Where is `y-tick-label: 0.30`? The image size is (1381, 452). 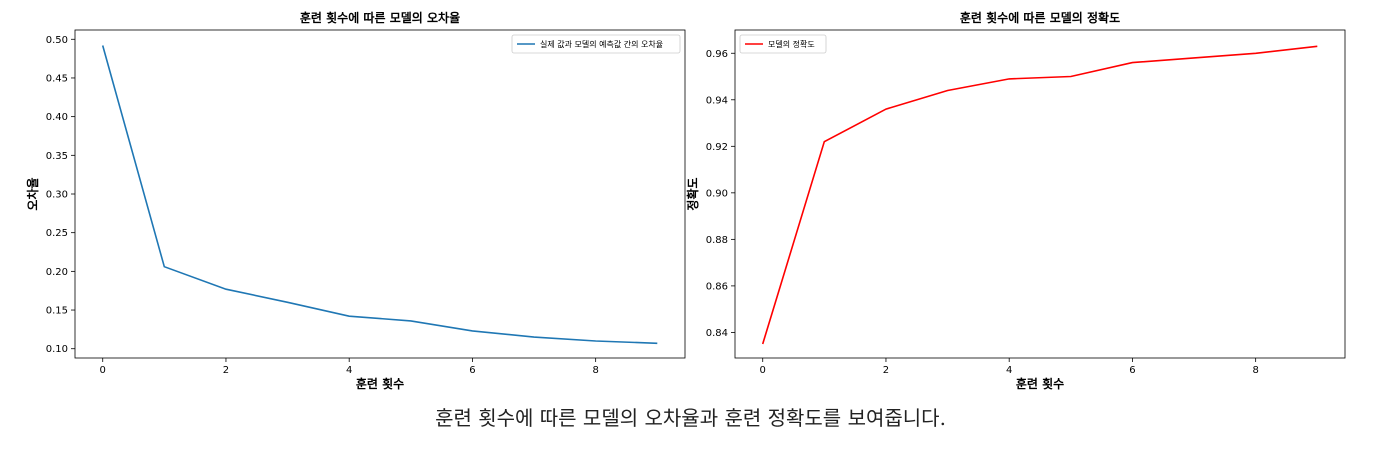
y-tick-label: 0.30 is located at coordinates (57, 195).